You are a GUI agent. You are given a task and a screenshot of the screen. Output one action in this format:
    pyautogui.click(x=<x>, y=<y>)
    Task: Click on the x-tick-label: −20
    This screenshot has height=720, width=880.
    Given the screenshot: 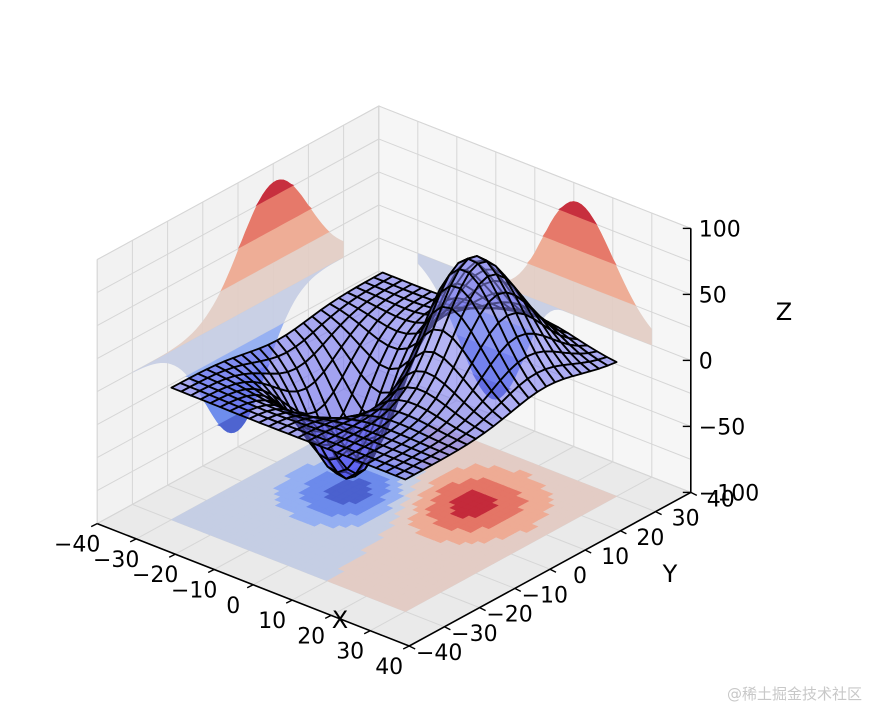 What is the action you would take?
    pyautogui.click(x=155, y=575)
    